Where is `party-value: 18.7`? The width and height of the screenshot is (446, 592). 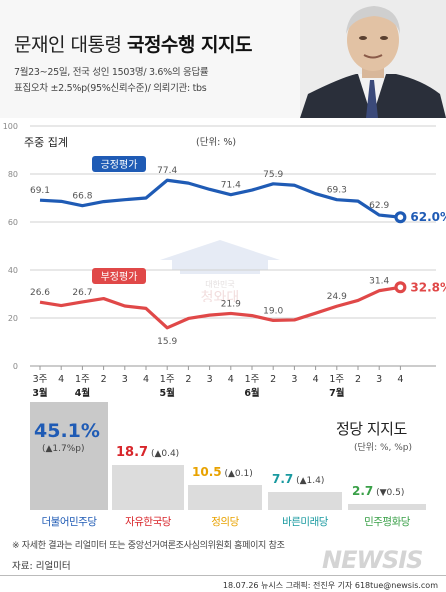
party-value: 18.7 is located at coordinates (132, 453).